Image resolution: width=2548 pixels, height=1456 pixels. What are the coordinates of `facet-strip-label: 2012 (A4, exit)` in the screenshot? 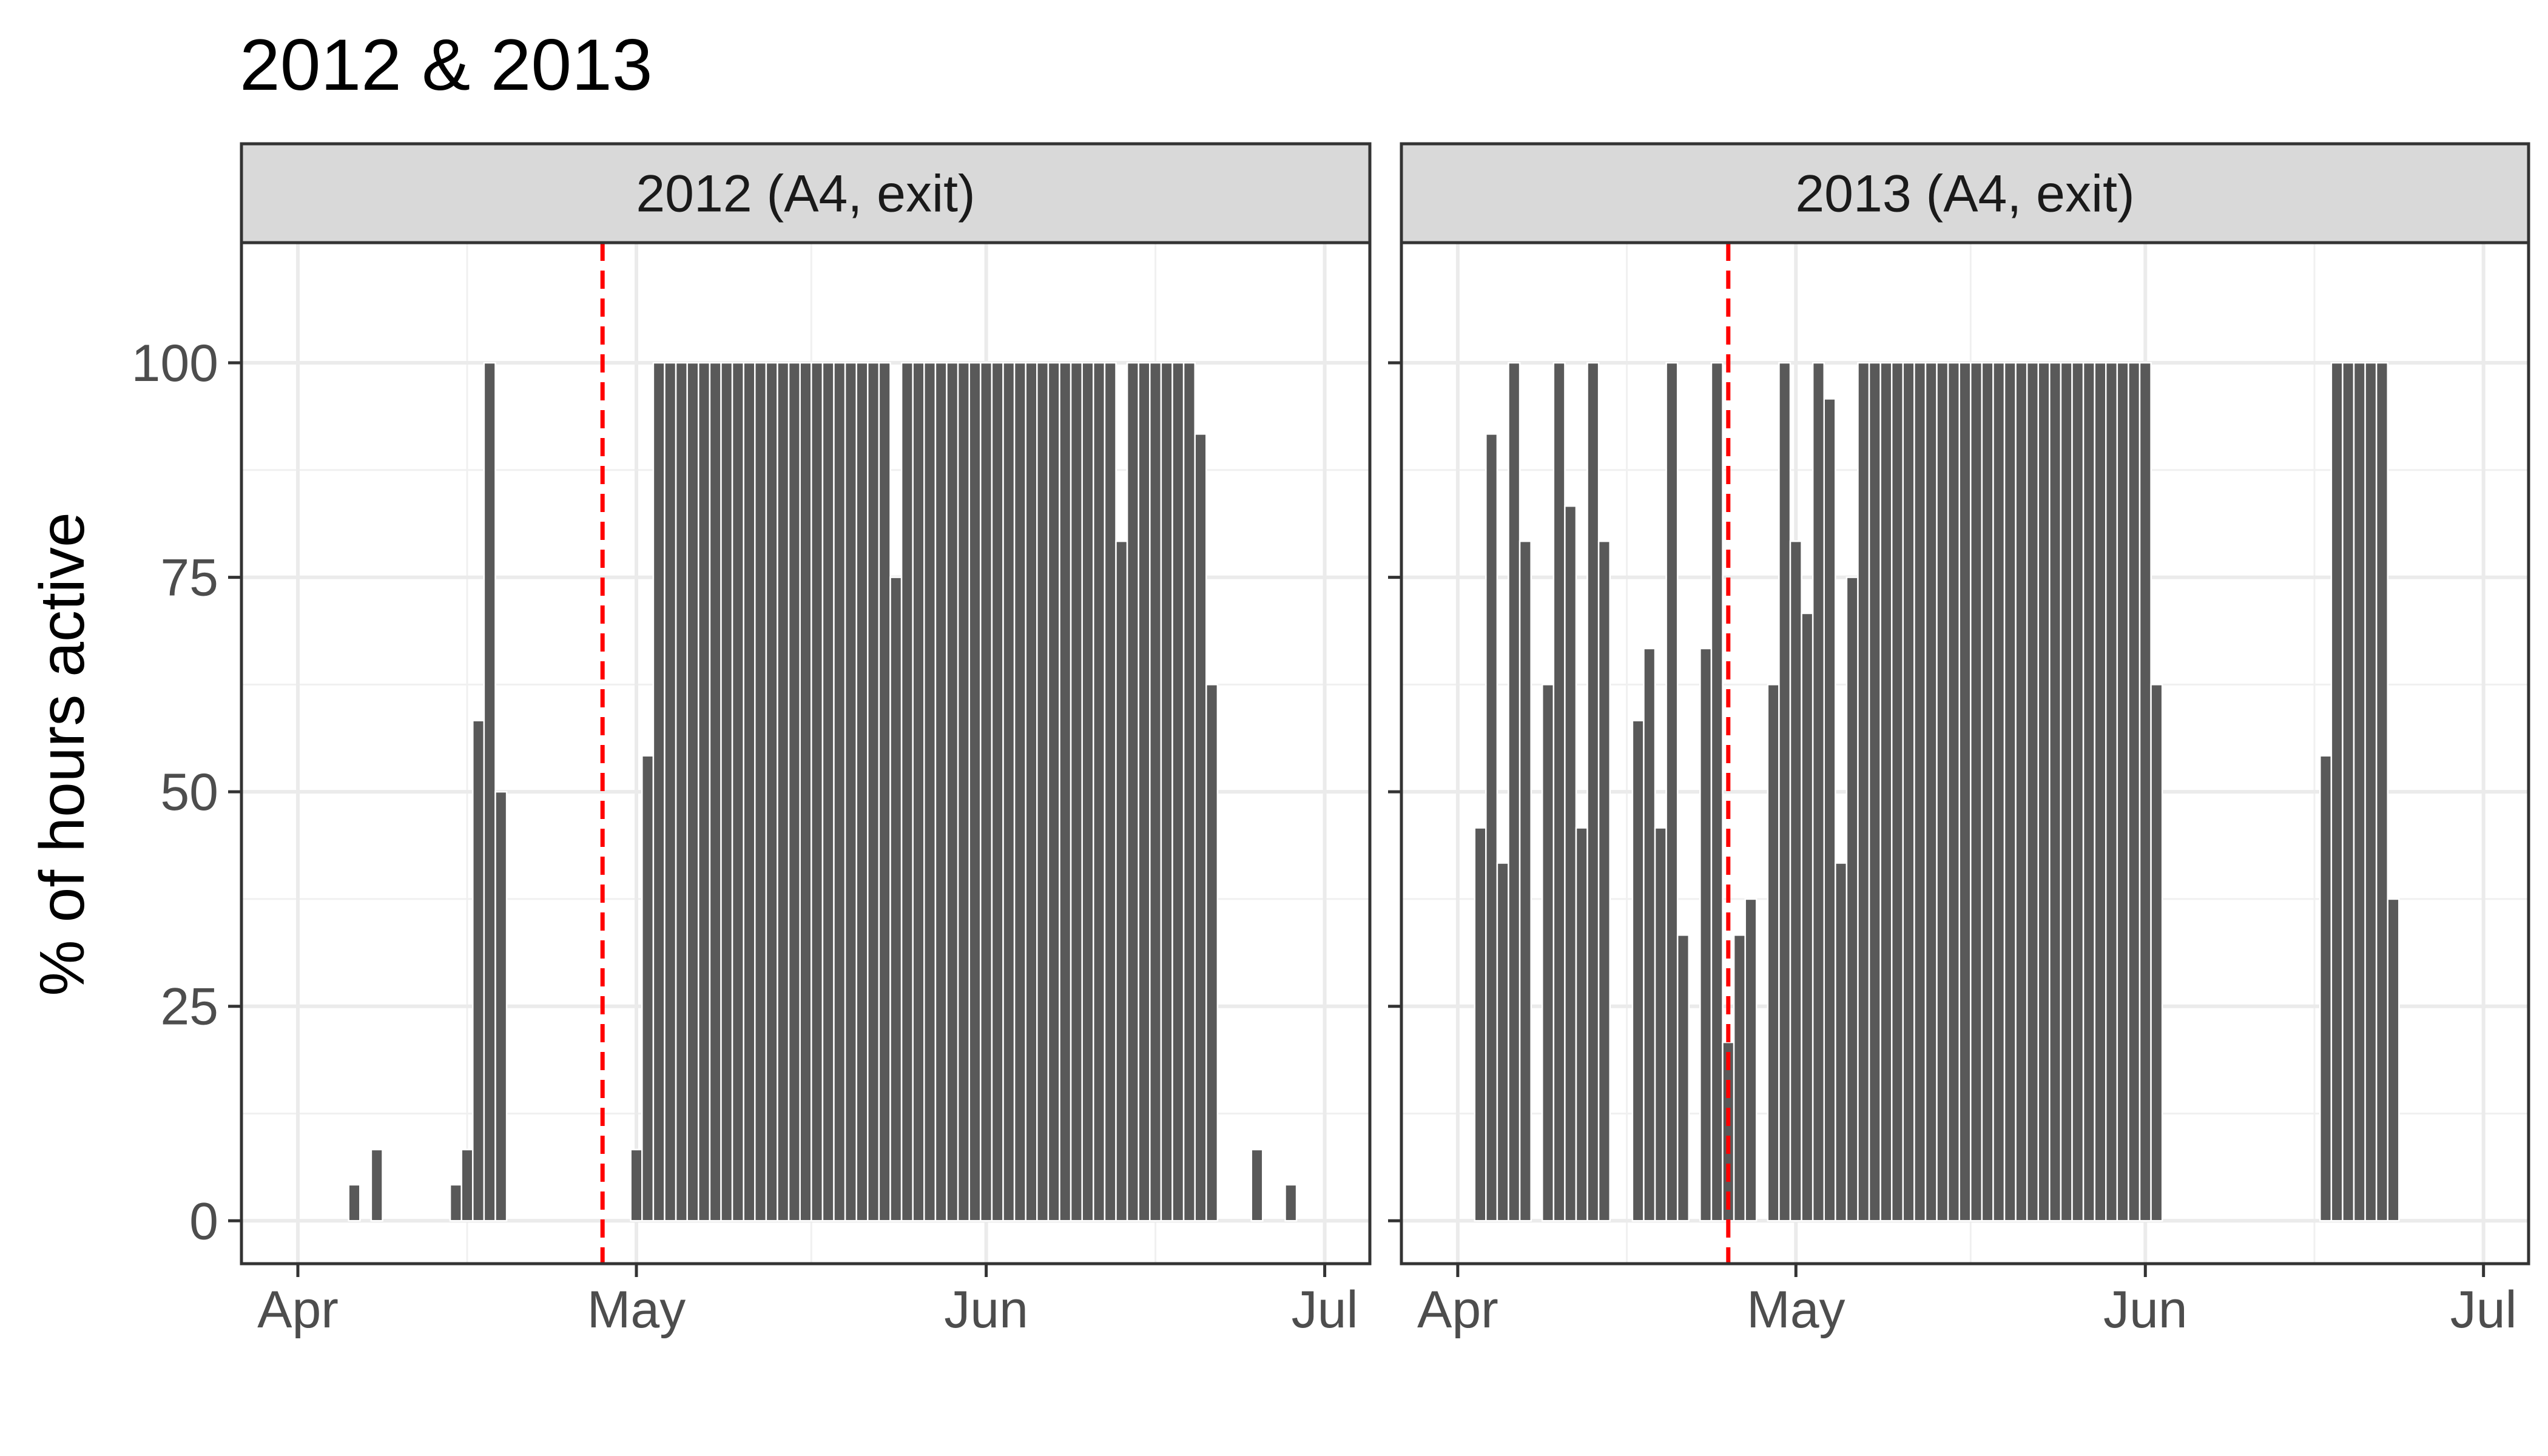 It's located at (805, 194).